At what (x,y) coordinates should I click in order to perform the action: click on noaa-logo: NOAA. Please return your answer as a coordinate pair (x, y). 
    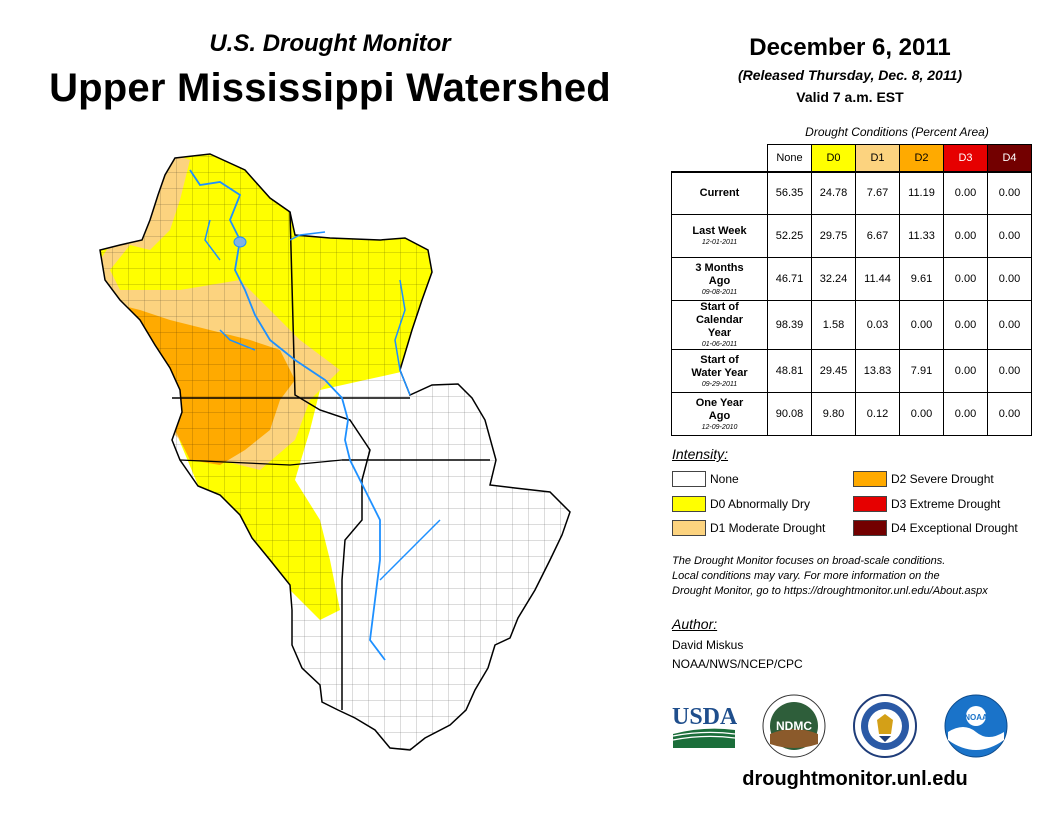
    Looking at the image, I should click on (976, 726).